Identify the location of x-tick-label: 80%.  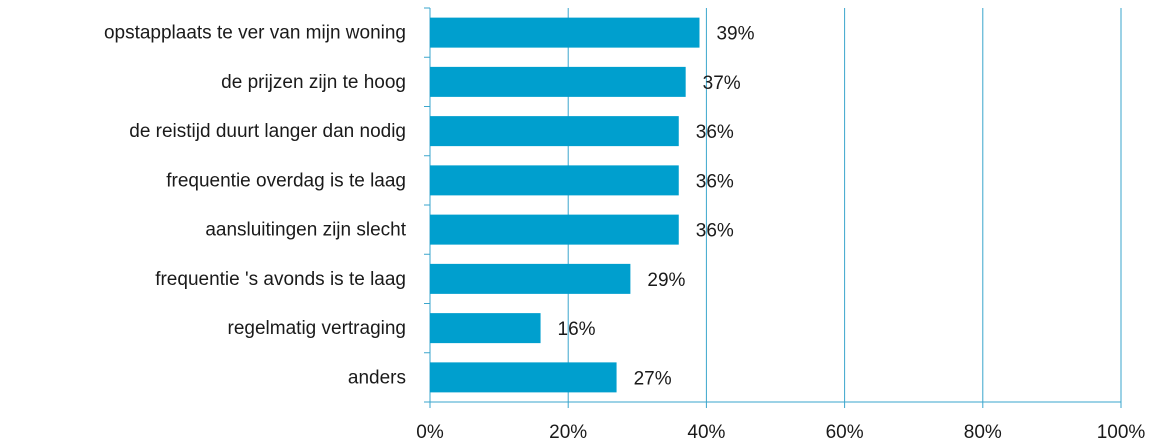
(983, 432).